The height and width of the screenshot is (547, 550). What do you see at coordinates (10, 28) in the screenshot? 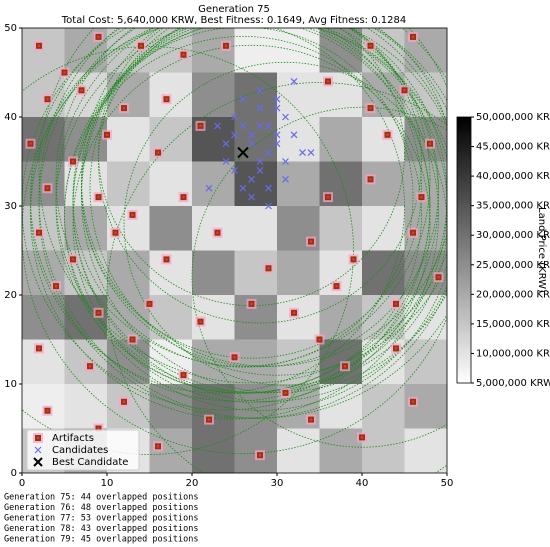
I see `y-tick-label: 50` at bounding box center [10, 28].